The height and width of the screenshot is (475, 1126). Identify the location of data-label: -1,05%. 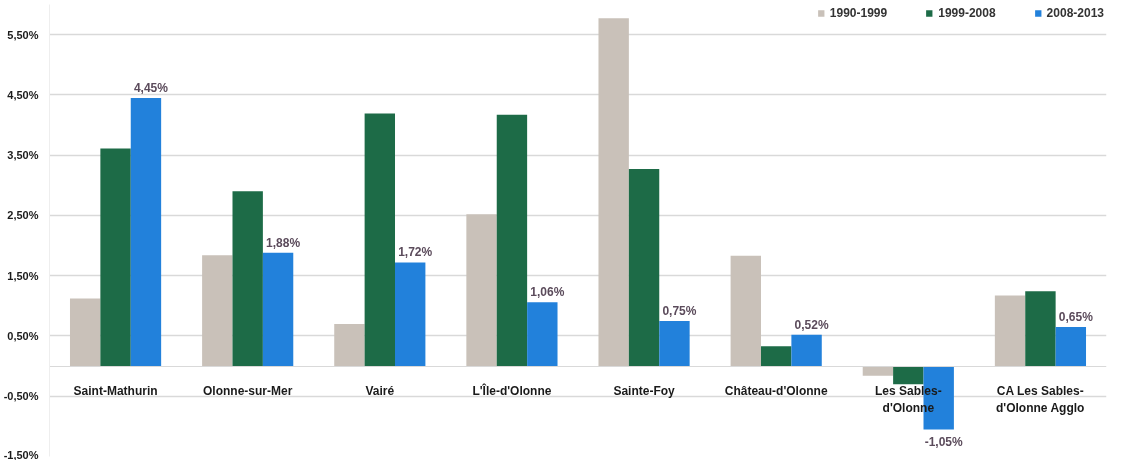
(944, 442).